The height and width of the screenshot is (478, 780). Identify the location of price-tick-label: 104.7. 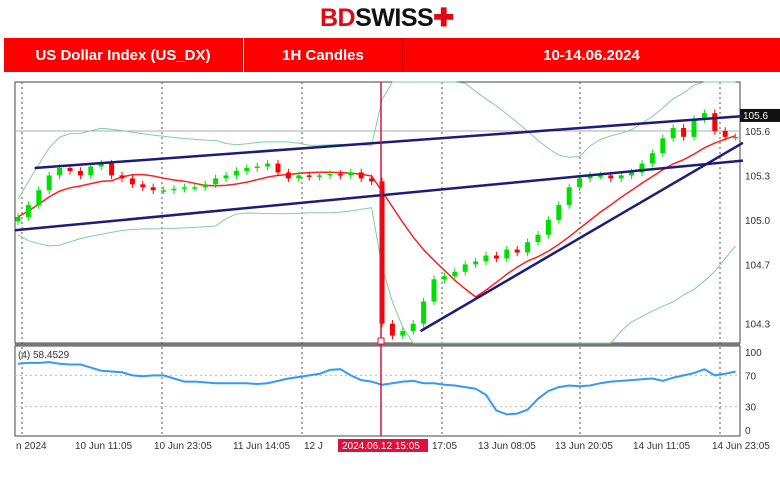
(757, 265).